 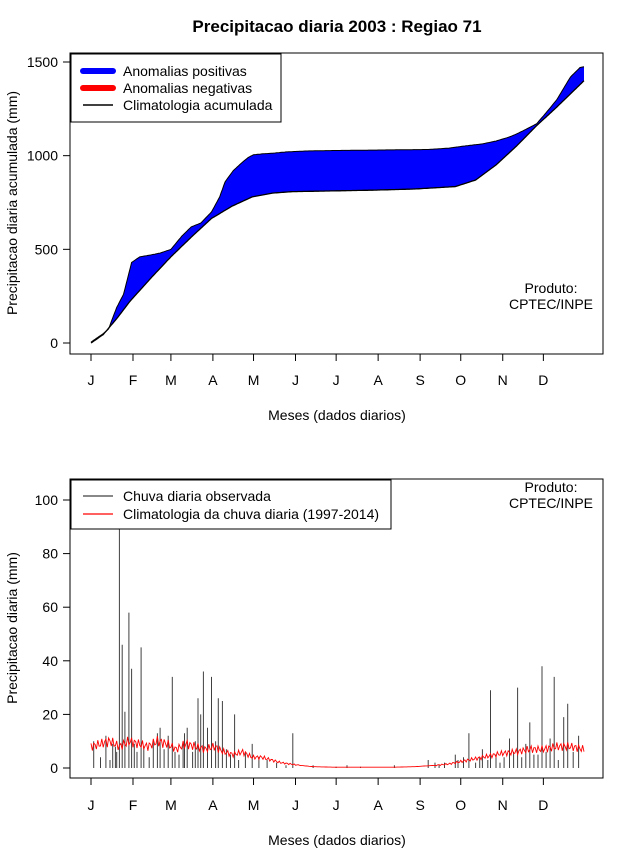 I want to click on y-tick-label: 80, so click(x=50, y=554).